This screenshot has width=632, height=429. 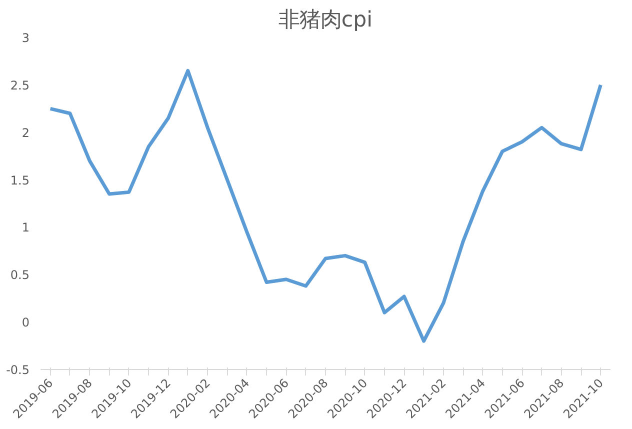 What do you see at coordinates (26, 227) in the screenshot?
I see `y-tick-label: 1` at bounding box center [26, 227].